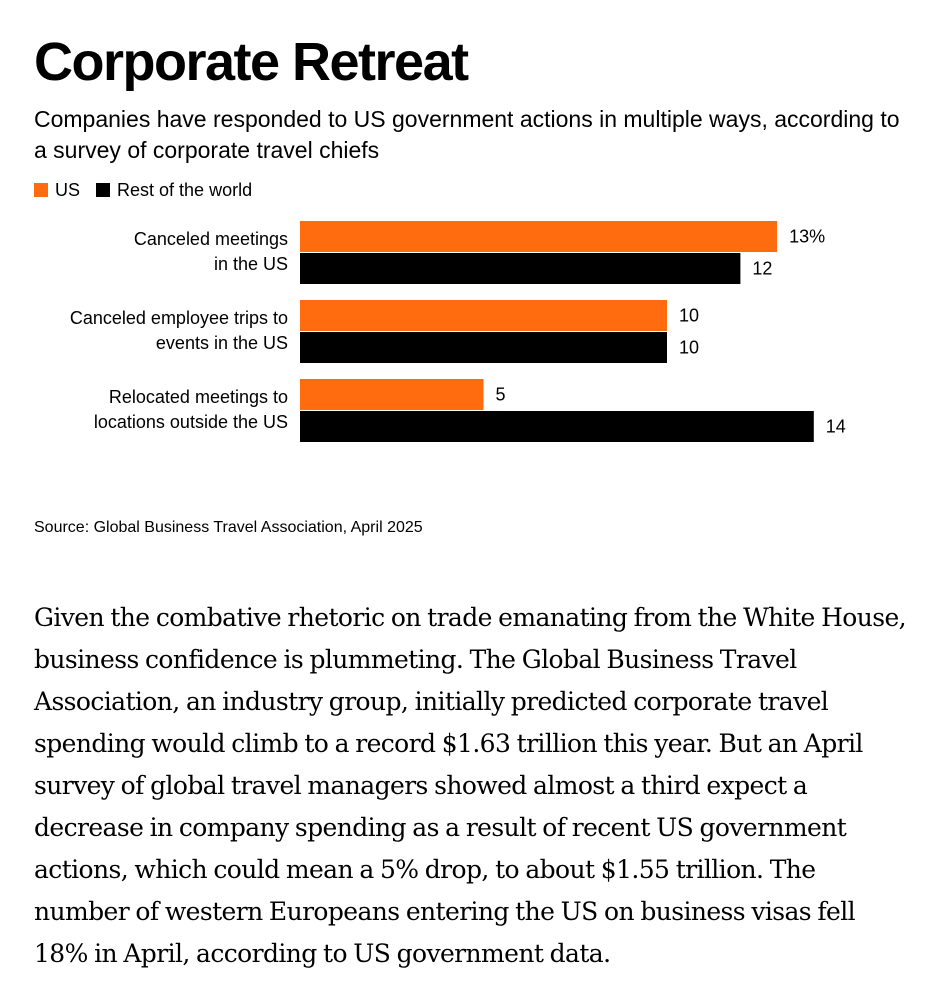  I want to click on data-label: 12, so click(762, 269).